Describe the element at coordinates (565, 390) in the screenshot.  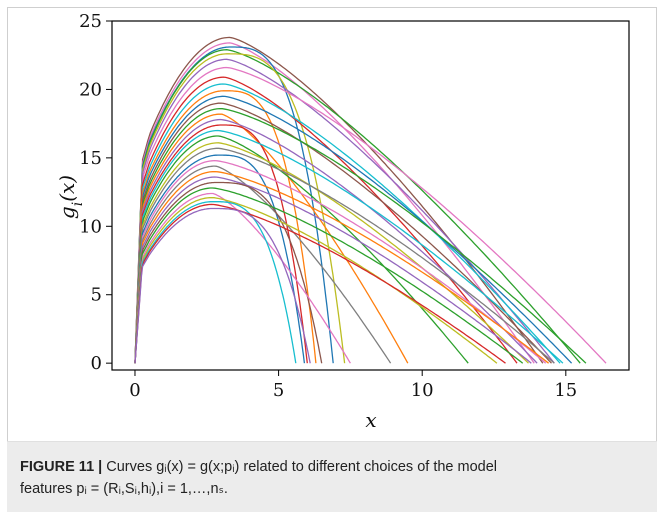
I see `x-tick-label: 15` at that location.